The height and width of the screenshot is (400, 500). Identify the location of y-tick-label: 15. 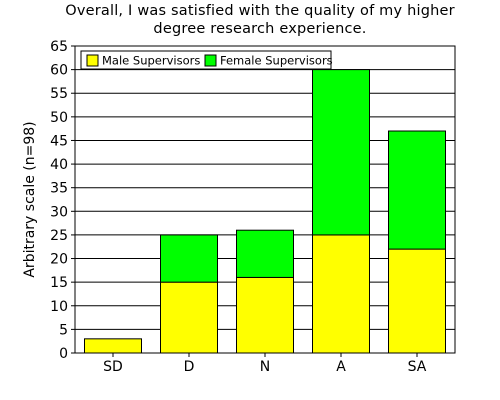
(59, 283).